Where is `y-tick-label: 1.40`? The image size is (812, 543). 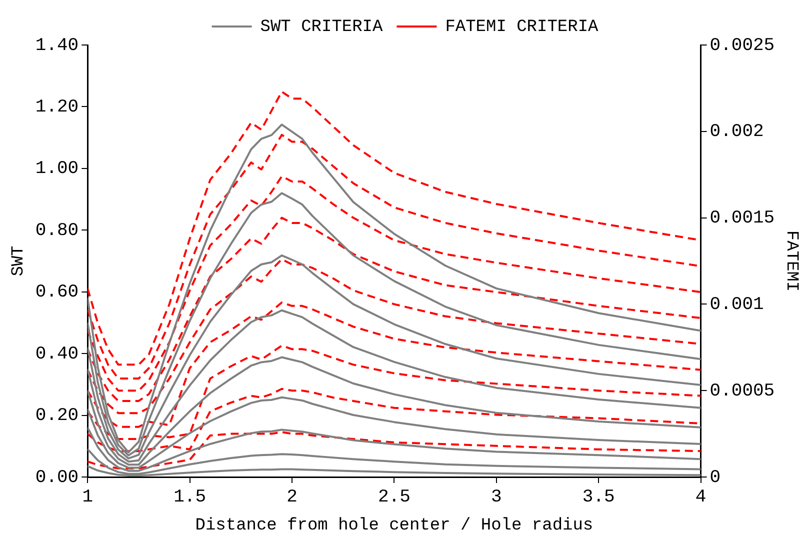
y-tick-label: 1.40 is located at coordinates (57, 46).